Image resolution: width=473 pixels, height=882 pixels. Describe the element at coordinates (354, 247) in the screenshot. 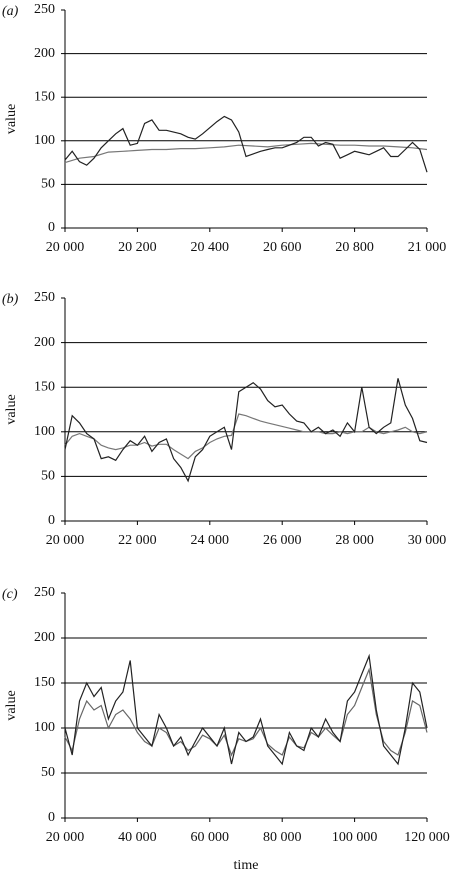

I see `x-tick-label: 20 800` at that location.